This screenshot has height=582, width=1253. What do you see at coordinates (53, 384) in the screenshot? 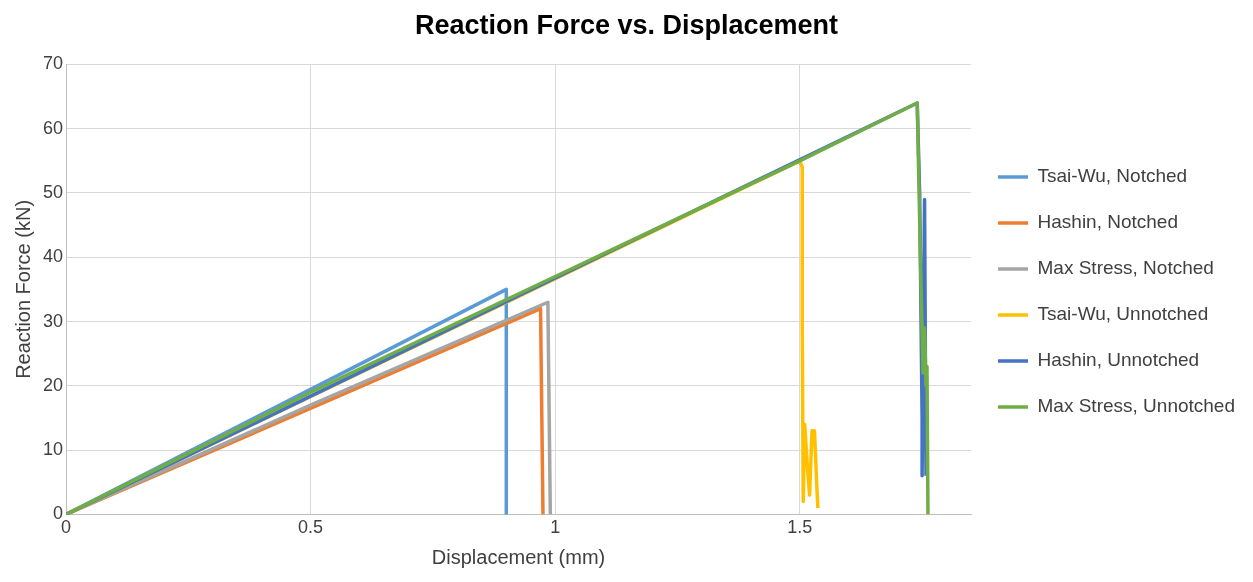
I see `y-tick-label: 20` at bounding box center [53, 384].